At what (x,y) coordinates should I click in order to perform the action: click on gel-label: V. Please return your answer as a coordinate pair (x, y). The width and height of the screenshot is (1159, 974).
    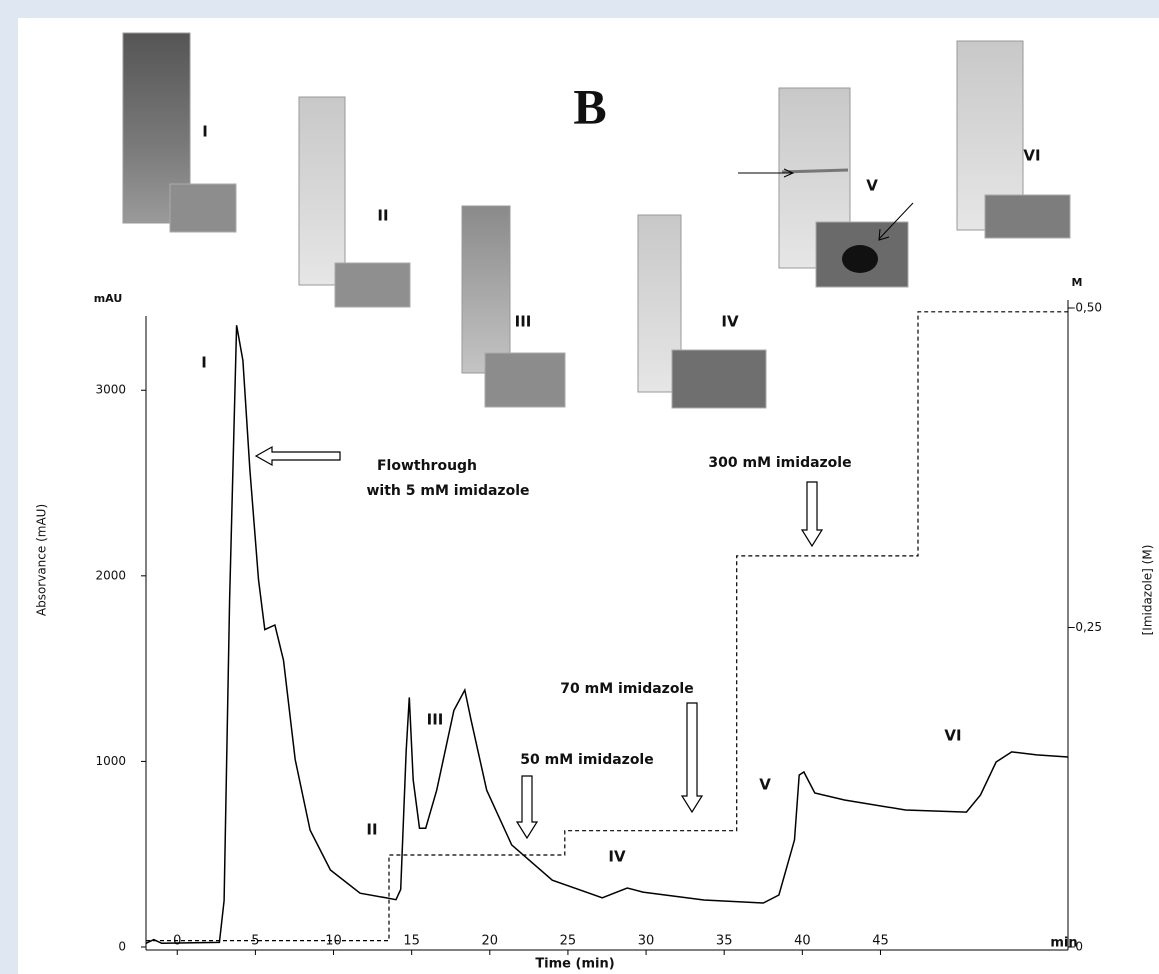
    Looking at the image, I should click on (872, 186).